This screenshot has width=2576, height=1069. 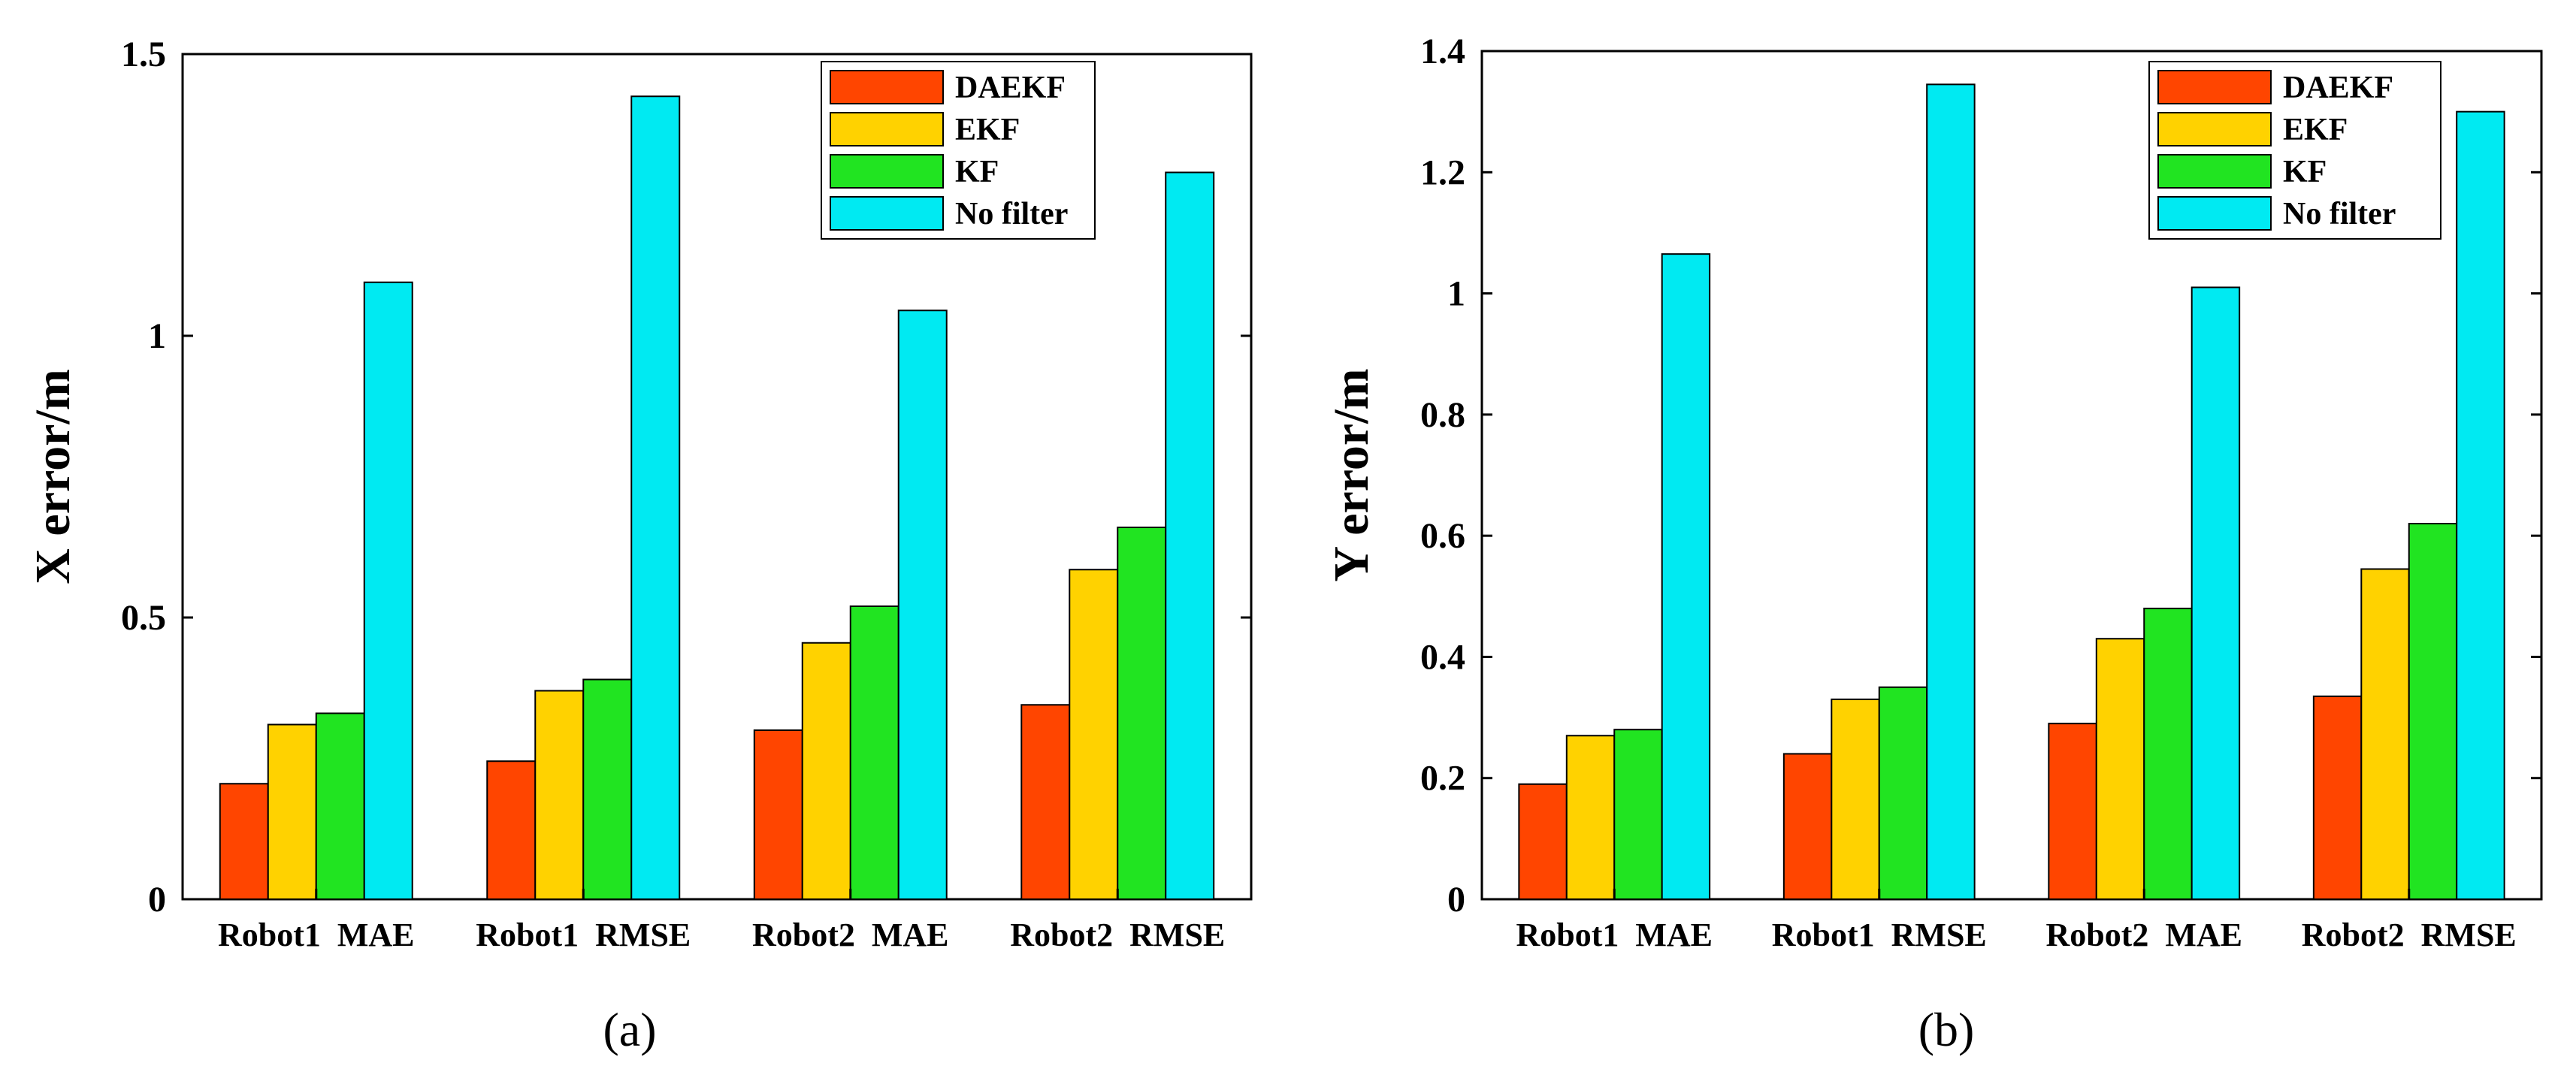 I want to click on y-tick-label: 1.5, so click(x=143, y=54).